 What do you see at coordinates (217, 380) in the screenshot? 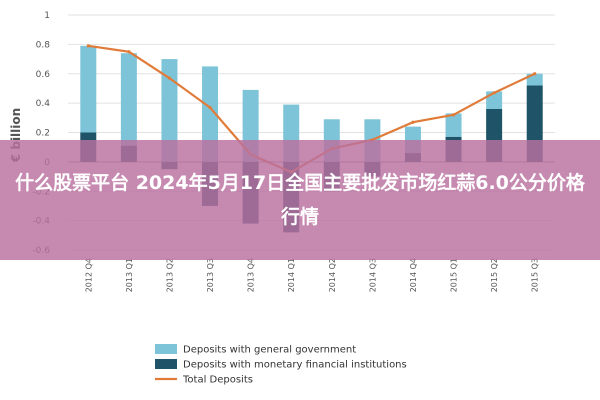
I see `legend-label: Total Deposits` at bounding box center [217, 380].